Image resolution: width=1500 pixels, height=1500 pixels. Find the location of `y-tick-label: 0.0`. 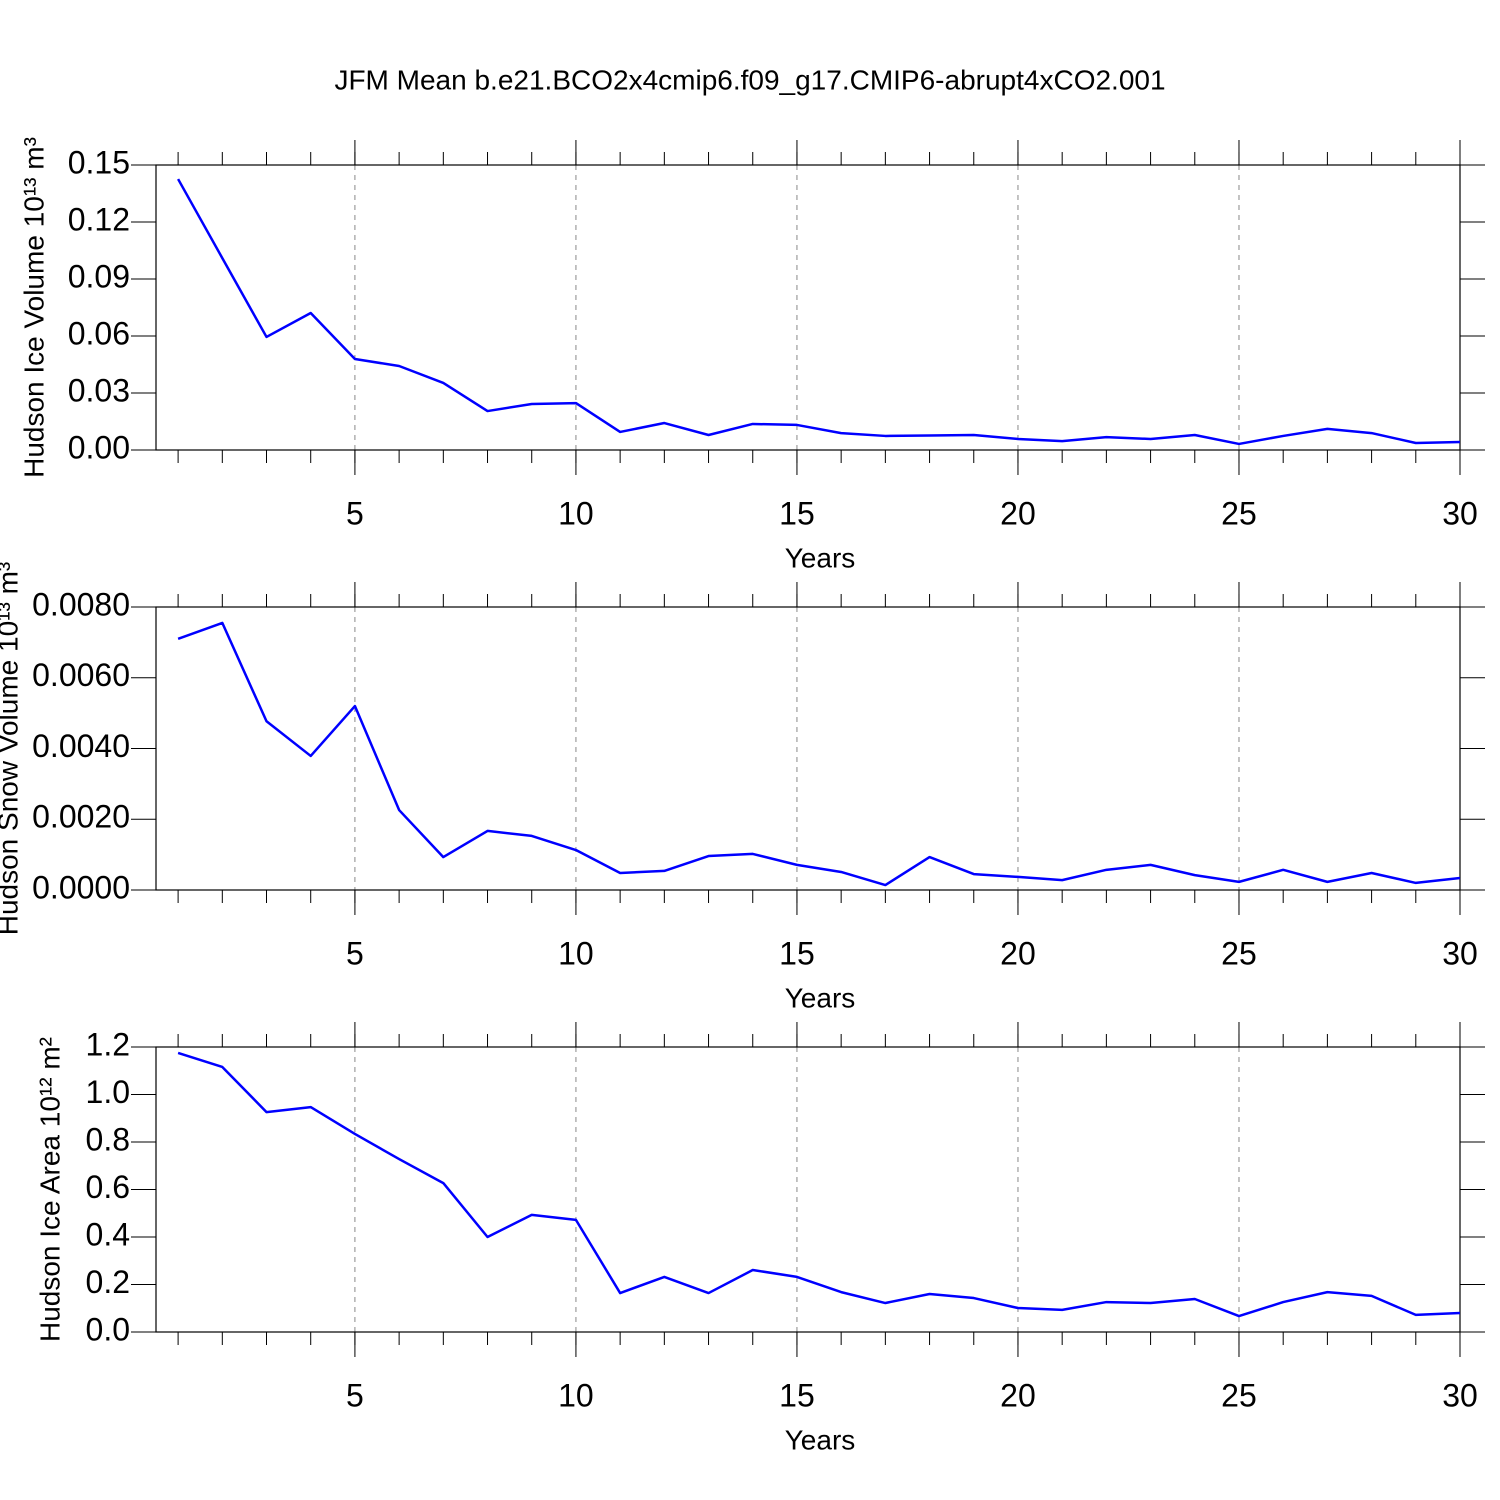

y-tick-label: 0.0 is located at coordinates (108, 1329).